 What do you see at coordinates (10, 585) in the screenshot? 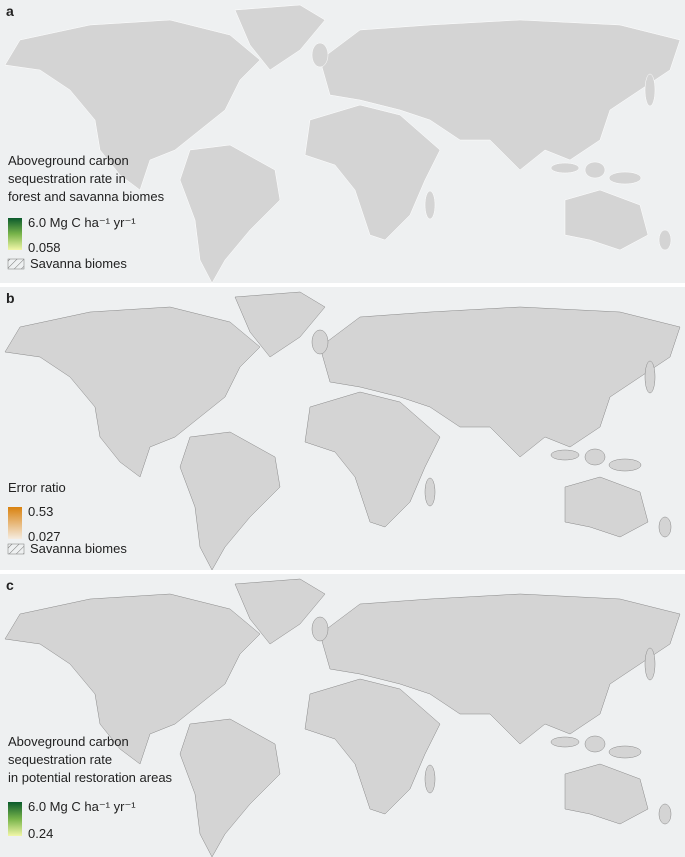
I see `panel-label: c` at bounding box center [10, 585].